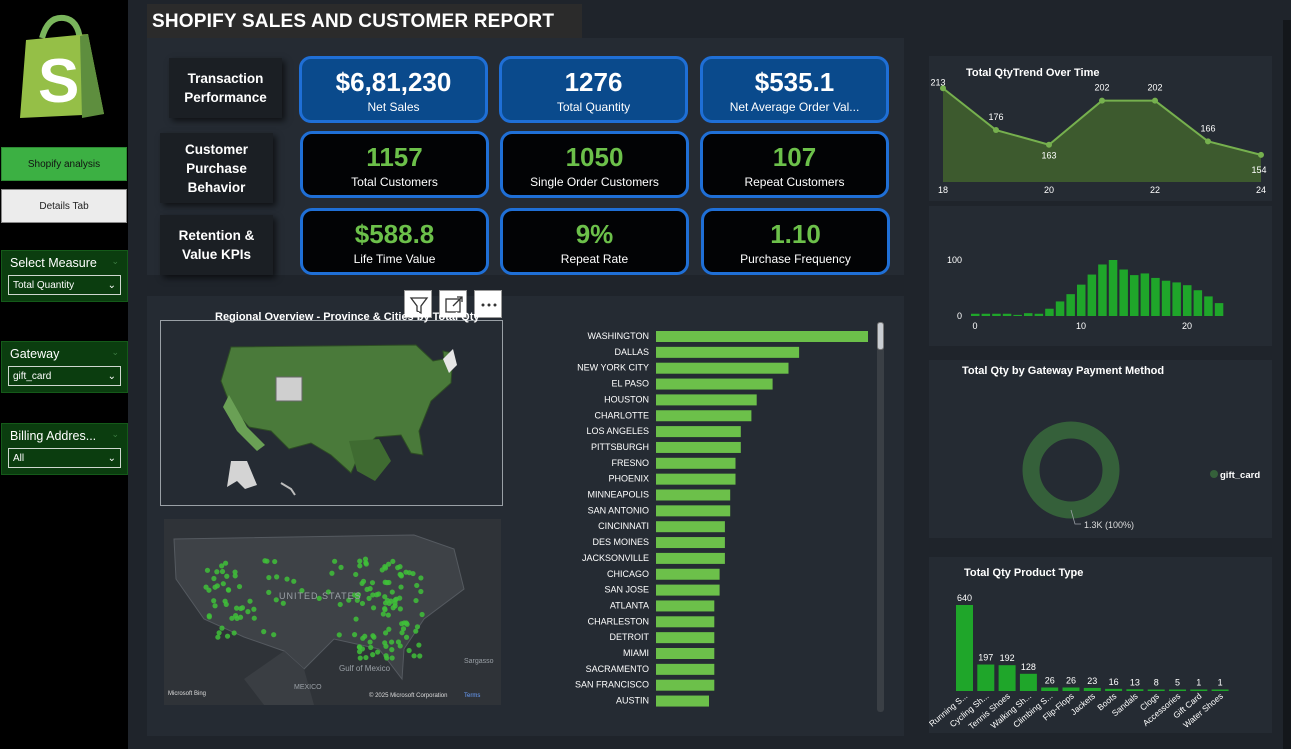 This screenshot has width=1291, height=749. Describe the element at coordinates (331, 413) in the screenshot. I see `filled-map-visual` at that location.